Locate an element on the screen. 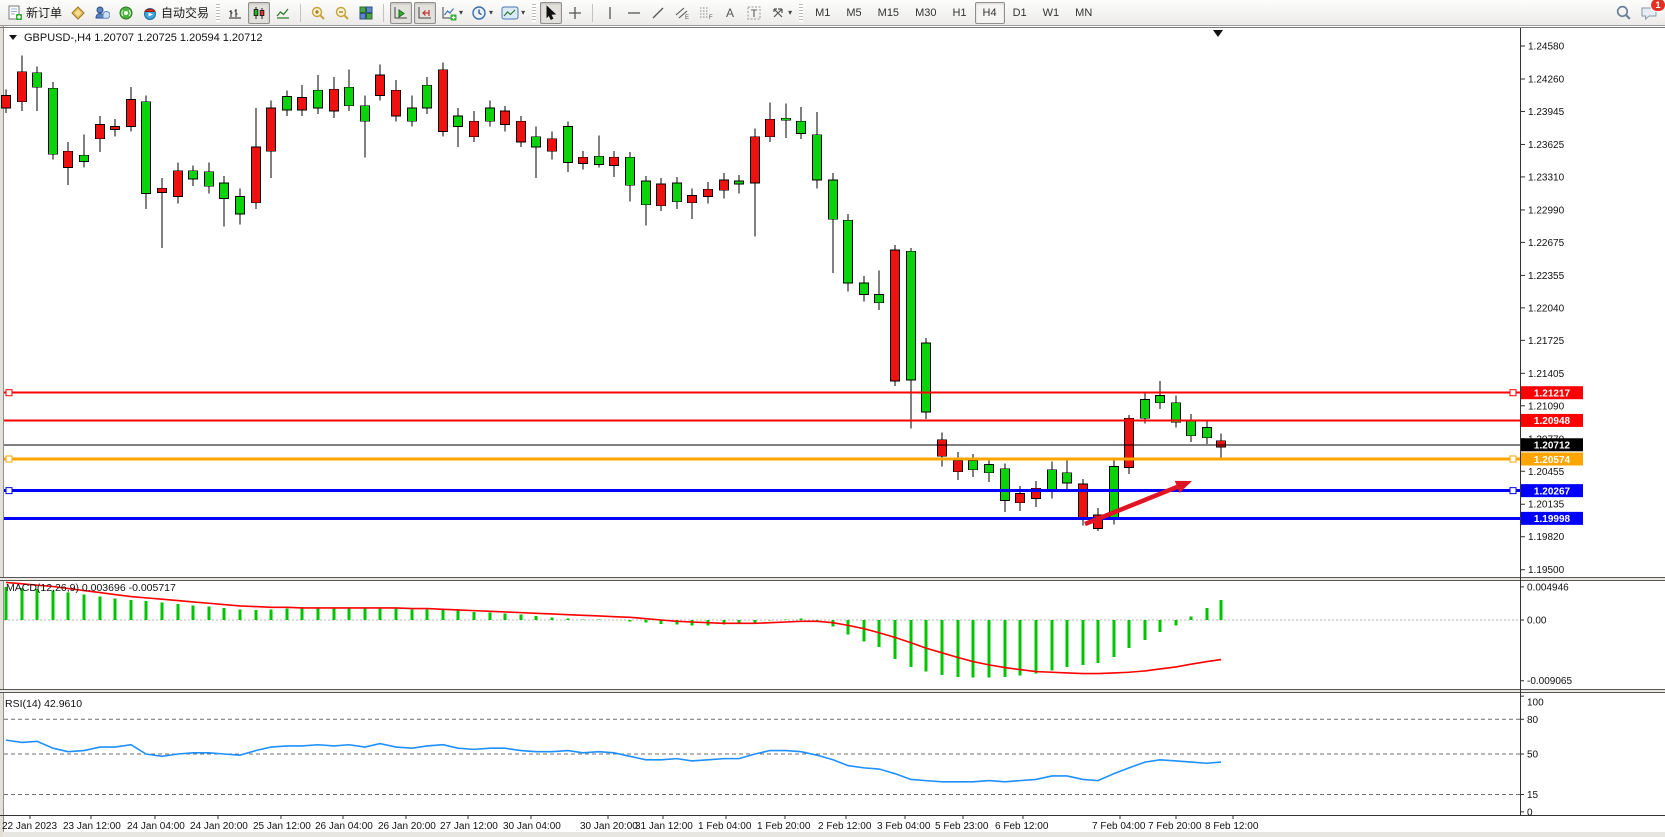 Image resolution: width=1665 pixels, height=837 pixels. bar-chart-icon is located at coordinates (235, 13).